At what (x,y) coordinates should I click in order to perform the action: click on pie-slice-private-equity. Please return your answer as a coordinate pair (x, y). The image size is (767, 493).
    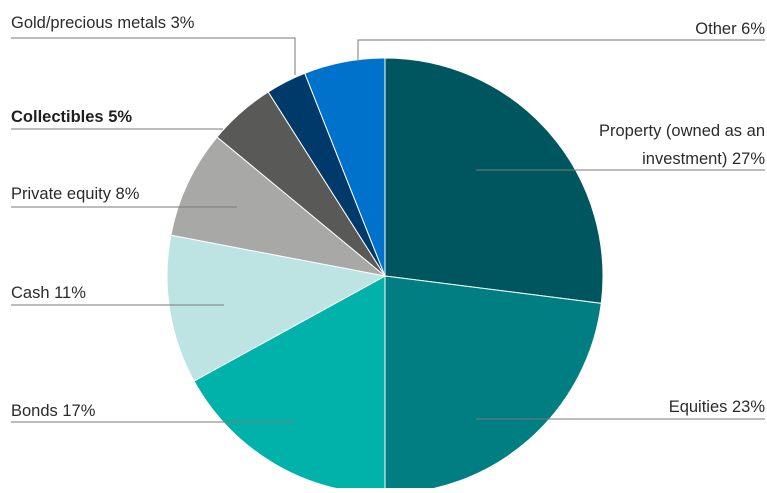
    Looking at the image, I should click on (278, 206).